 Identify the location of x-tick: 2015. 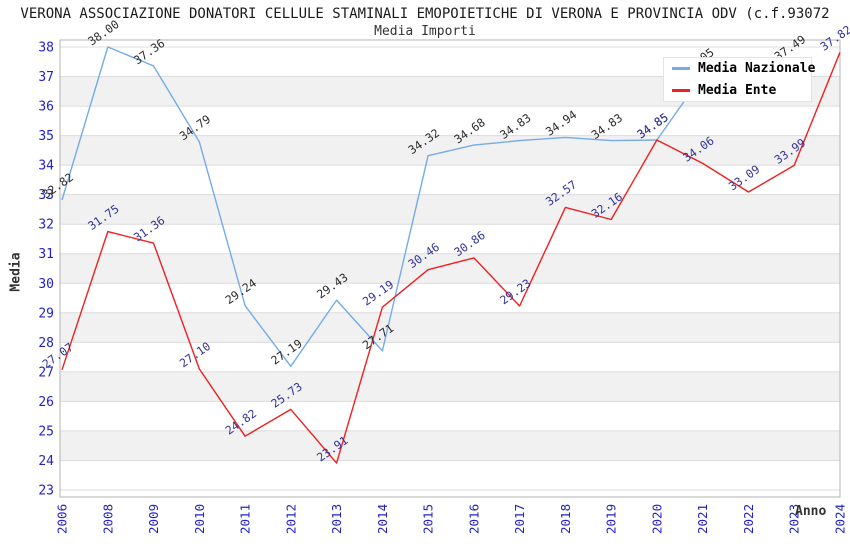
(428, 519).